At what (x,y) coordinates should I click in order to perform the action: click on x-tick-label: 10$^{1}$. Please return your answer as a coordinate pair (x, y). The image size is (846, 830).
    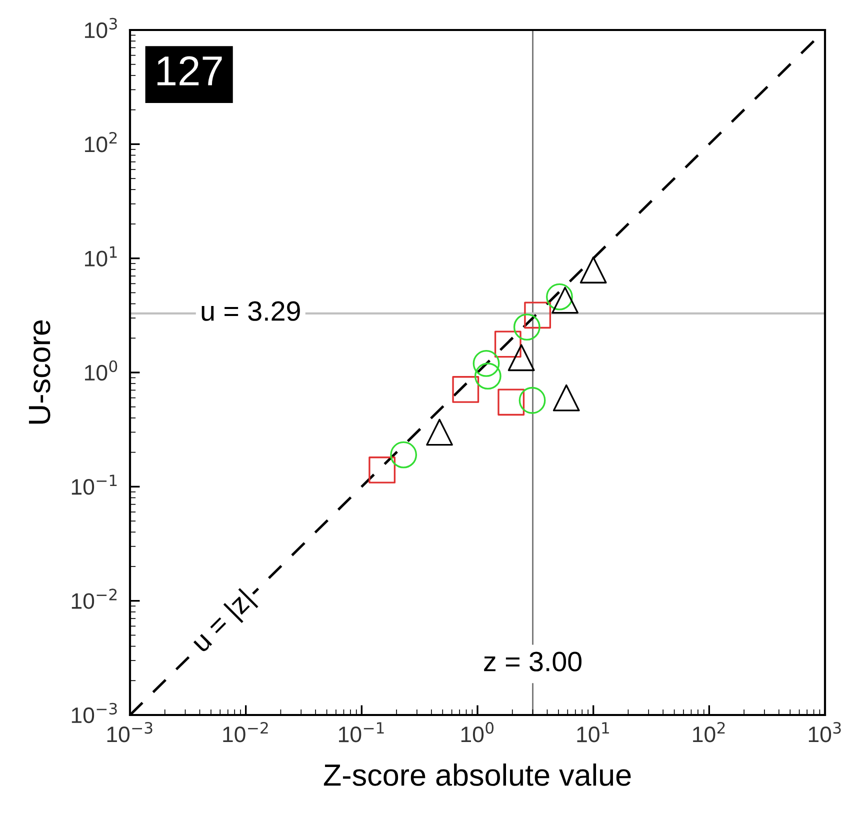
    Looking at the image, I should click on (593, 732).